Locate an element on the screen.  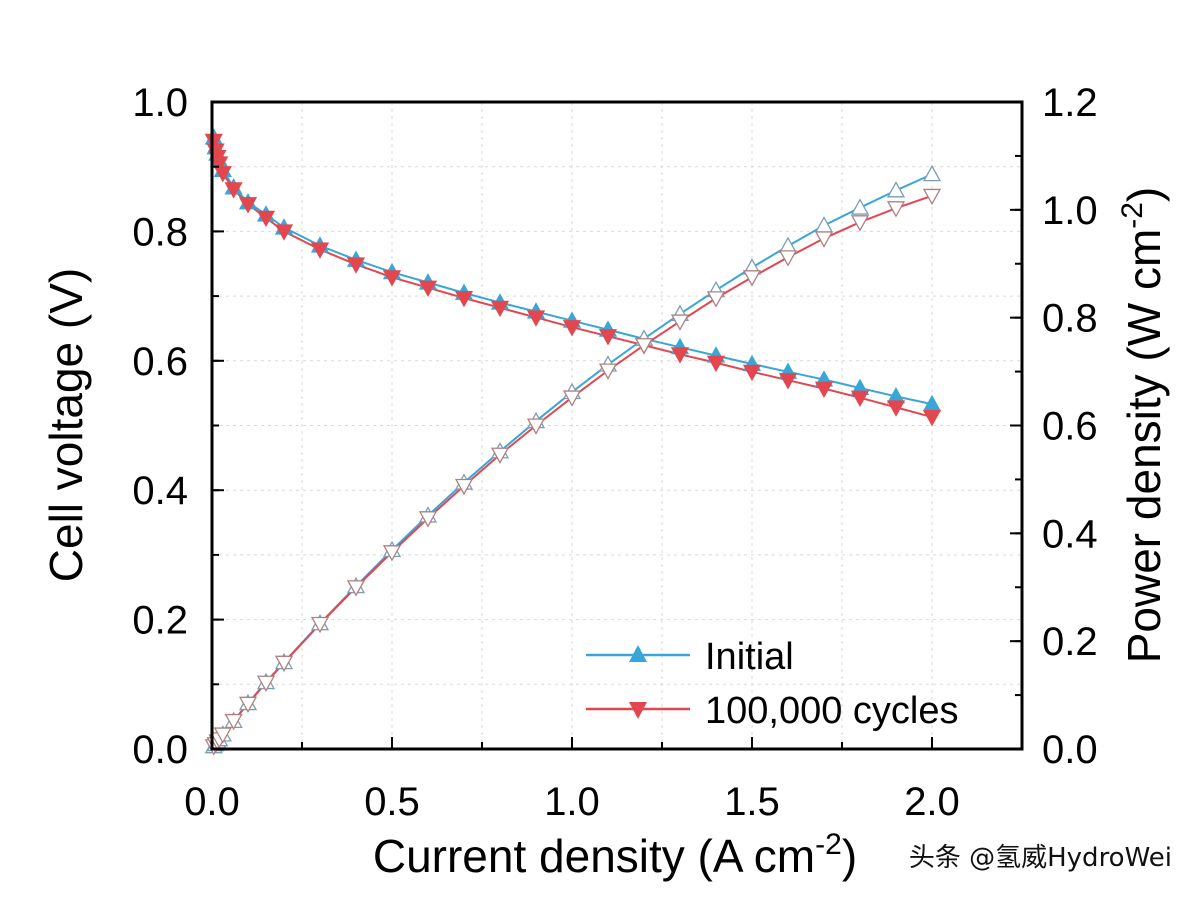
legend-marker-initial is located at coordinates (638, 653).